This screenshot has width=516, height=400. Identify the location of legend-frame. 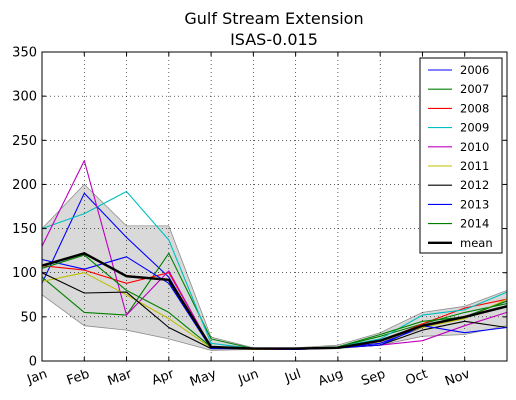
(461, 155).